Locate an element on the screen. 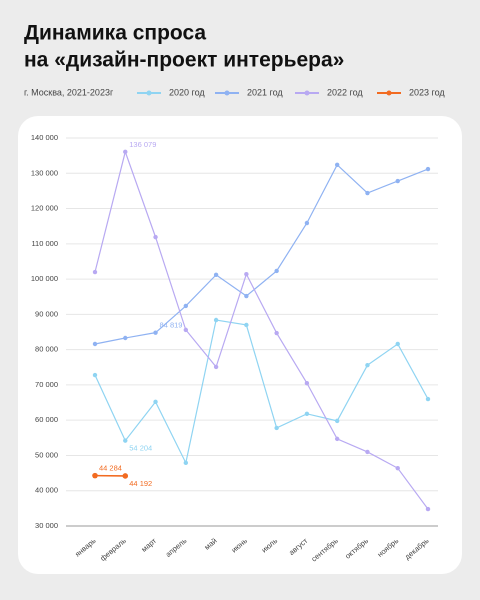 The image size is (480, 600). y-tick-label: 130 000 is located at coordinates (44, 172).